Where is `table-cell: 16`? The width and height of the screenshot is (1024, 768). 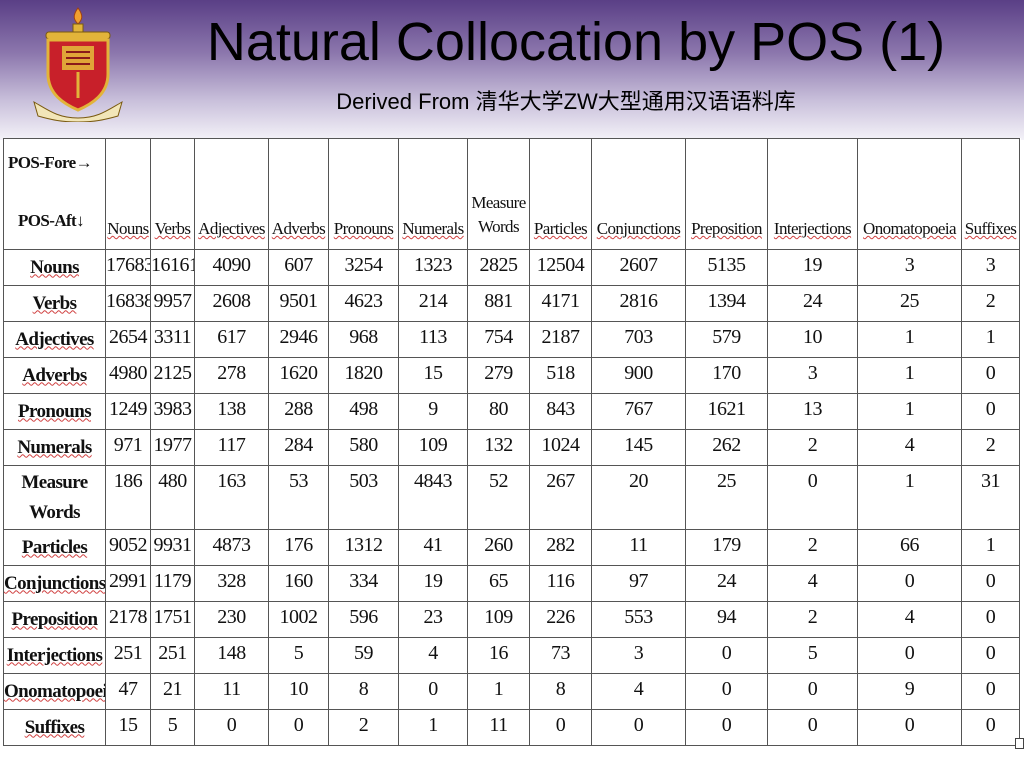
table-cell: 16 is located at coordinates (498, 655).